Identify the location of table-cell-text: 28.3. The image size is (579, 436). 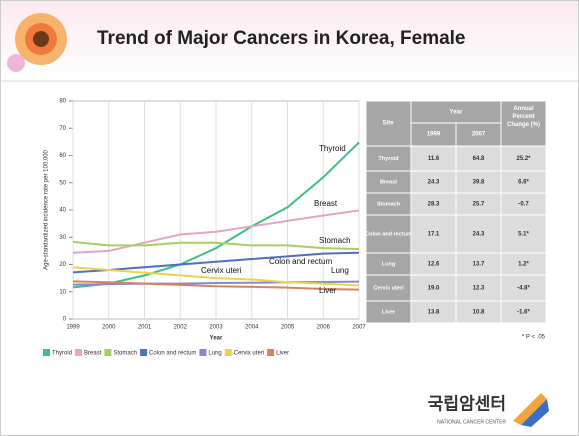
(434, 205).